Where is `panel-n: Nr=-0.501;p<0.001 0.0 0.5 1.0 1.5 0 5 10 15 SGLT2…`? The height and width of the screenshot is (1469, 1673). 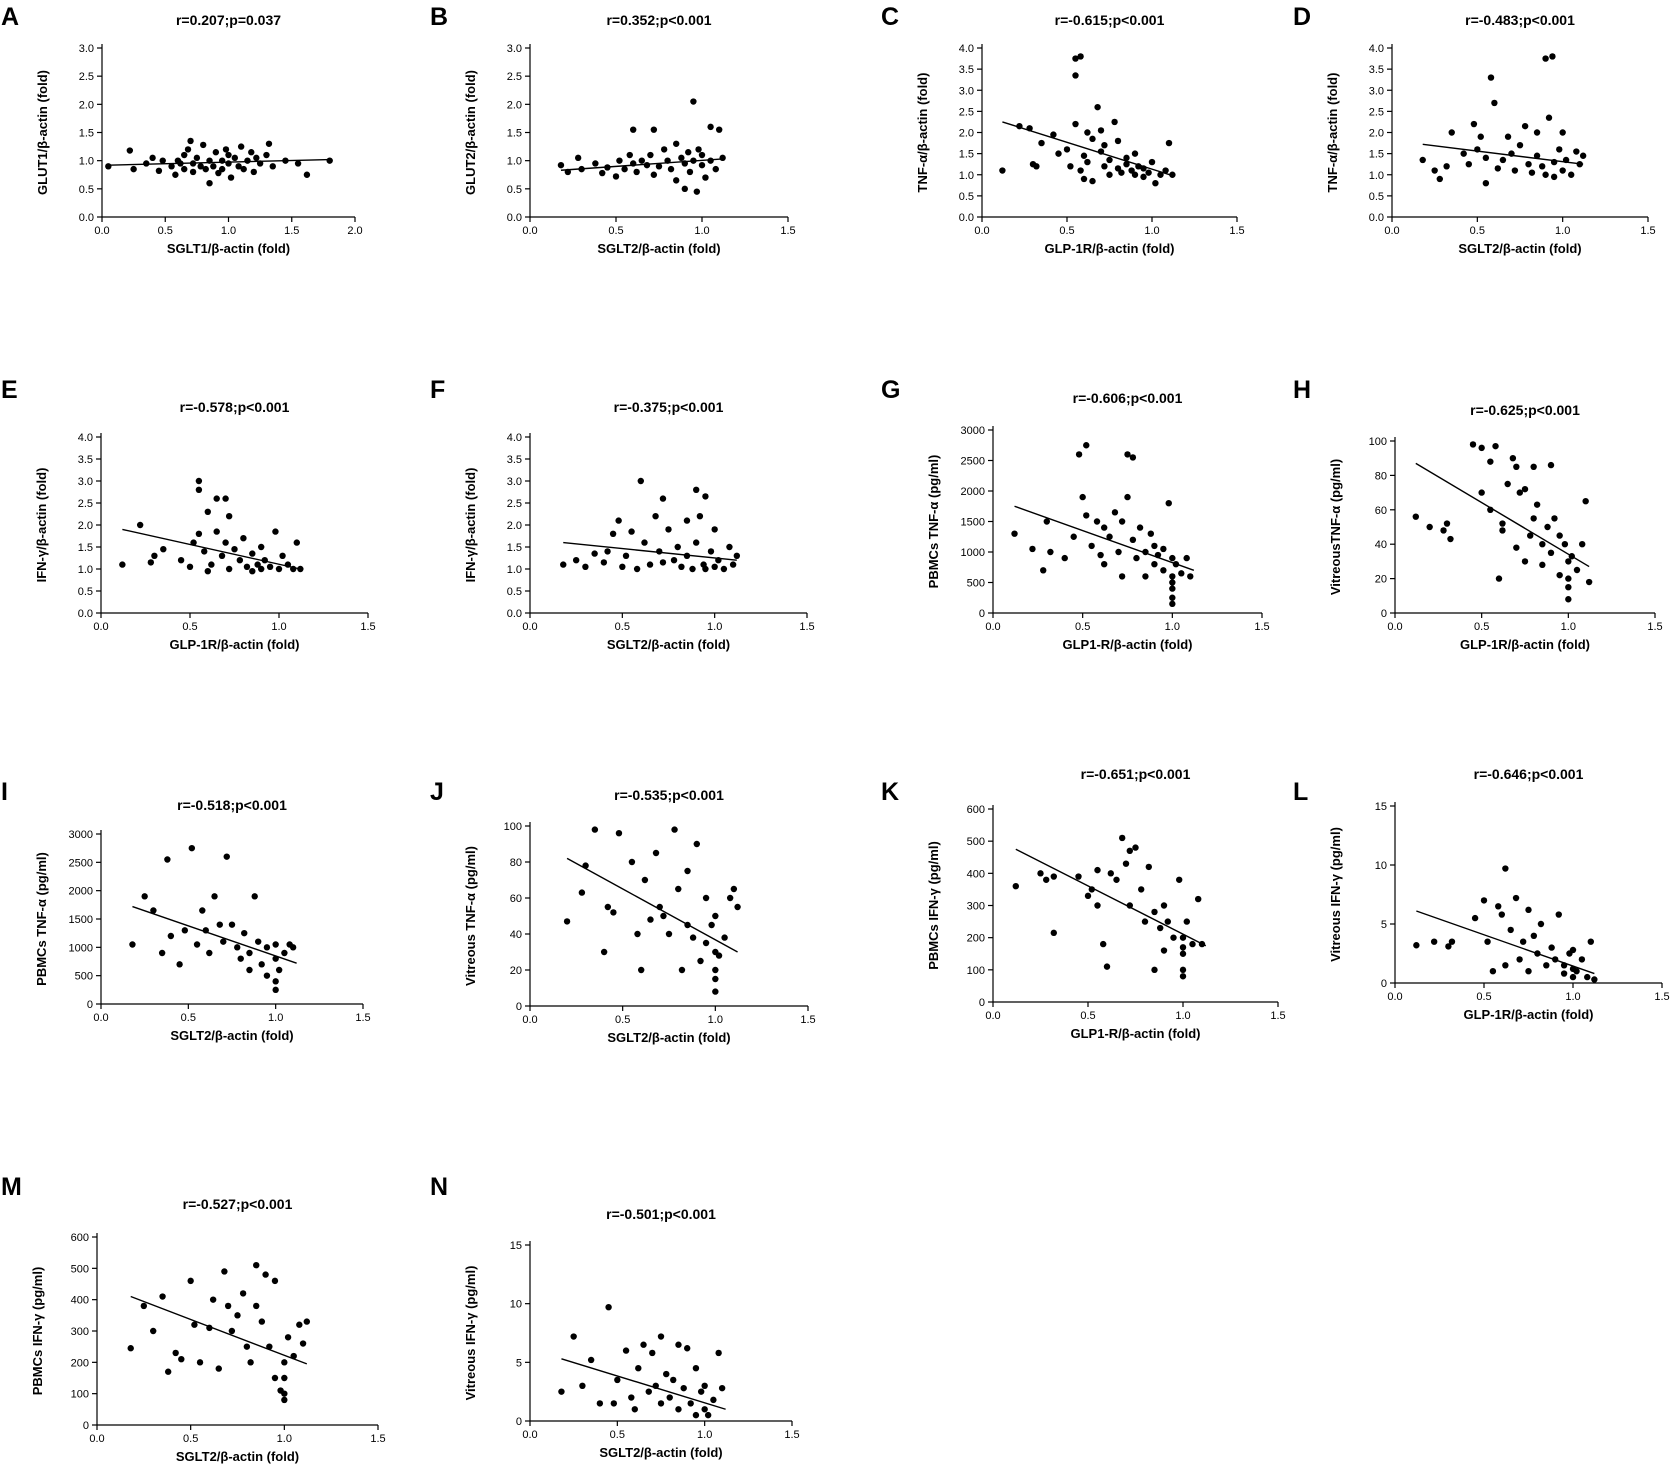
panel-n: Nr=-0.501;p<0.001 0.0 0.5 1.0 1.5 0 5 10 15 SGLT2… is located at coordinates (615, 1316).